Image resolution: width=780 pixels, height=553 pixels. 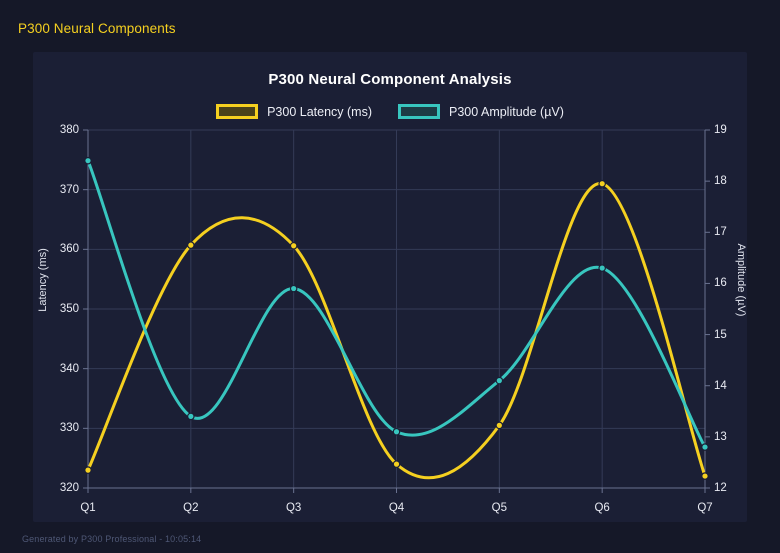 I want to click on y-axis-right-tick: 15, so click(x=720, y=334).